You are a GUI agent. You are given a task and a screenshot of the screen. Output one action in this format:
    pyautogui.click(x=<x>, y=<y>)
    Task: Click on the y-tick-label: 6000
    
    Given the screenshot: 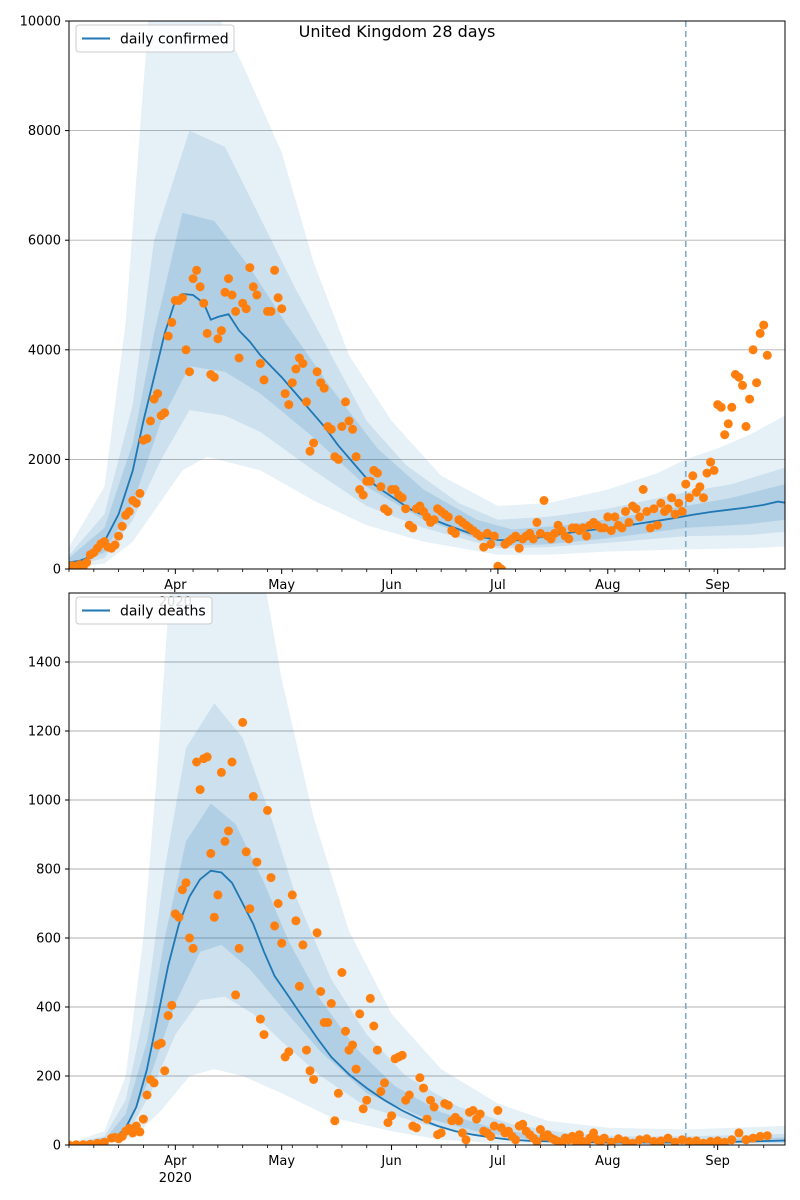 What is the action you would take?
    pyautogui.click(x=44, y=241)
    